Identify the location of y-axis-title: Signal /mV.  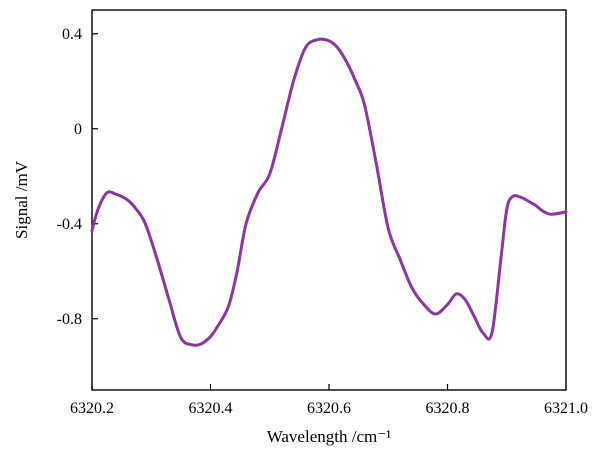
(21, 199).